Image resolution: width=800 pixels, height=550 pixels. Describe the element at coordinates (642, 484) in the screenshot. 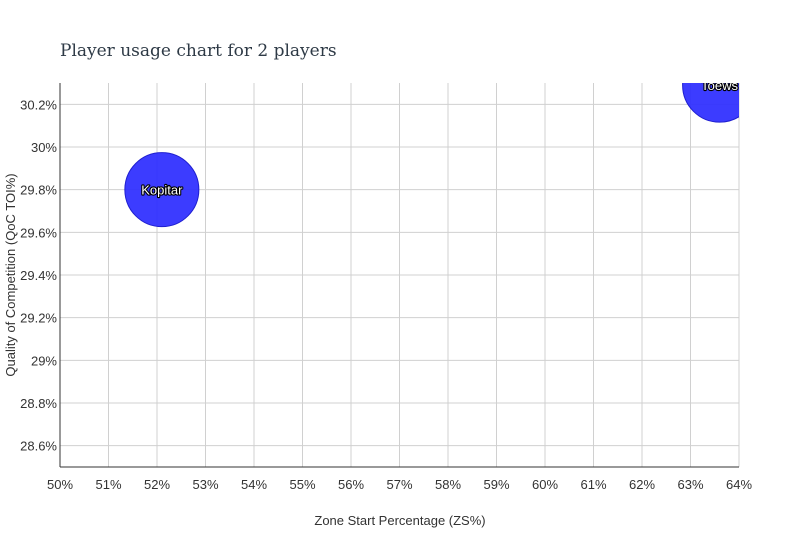

I see `x-tick-label: 62%` at that location.